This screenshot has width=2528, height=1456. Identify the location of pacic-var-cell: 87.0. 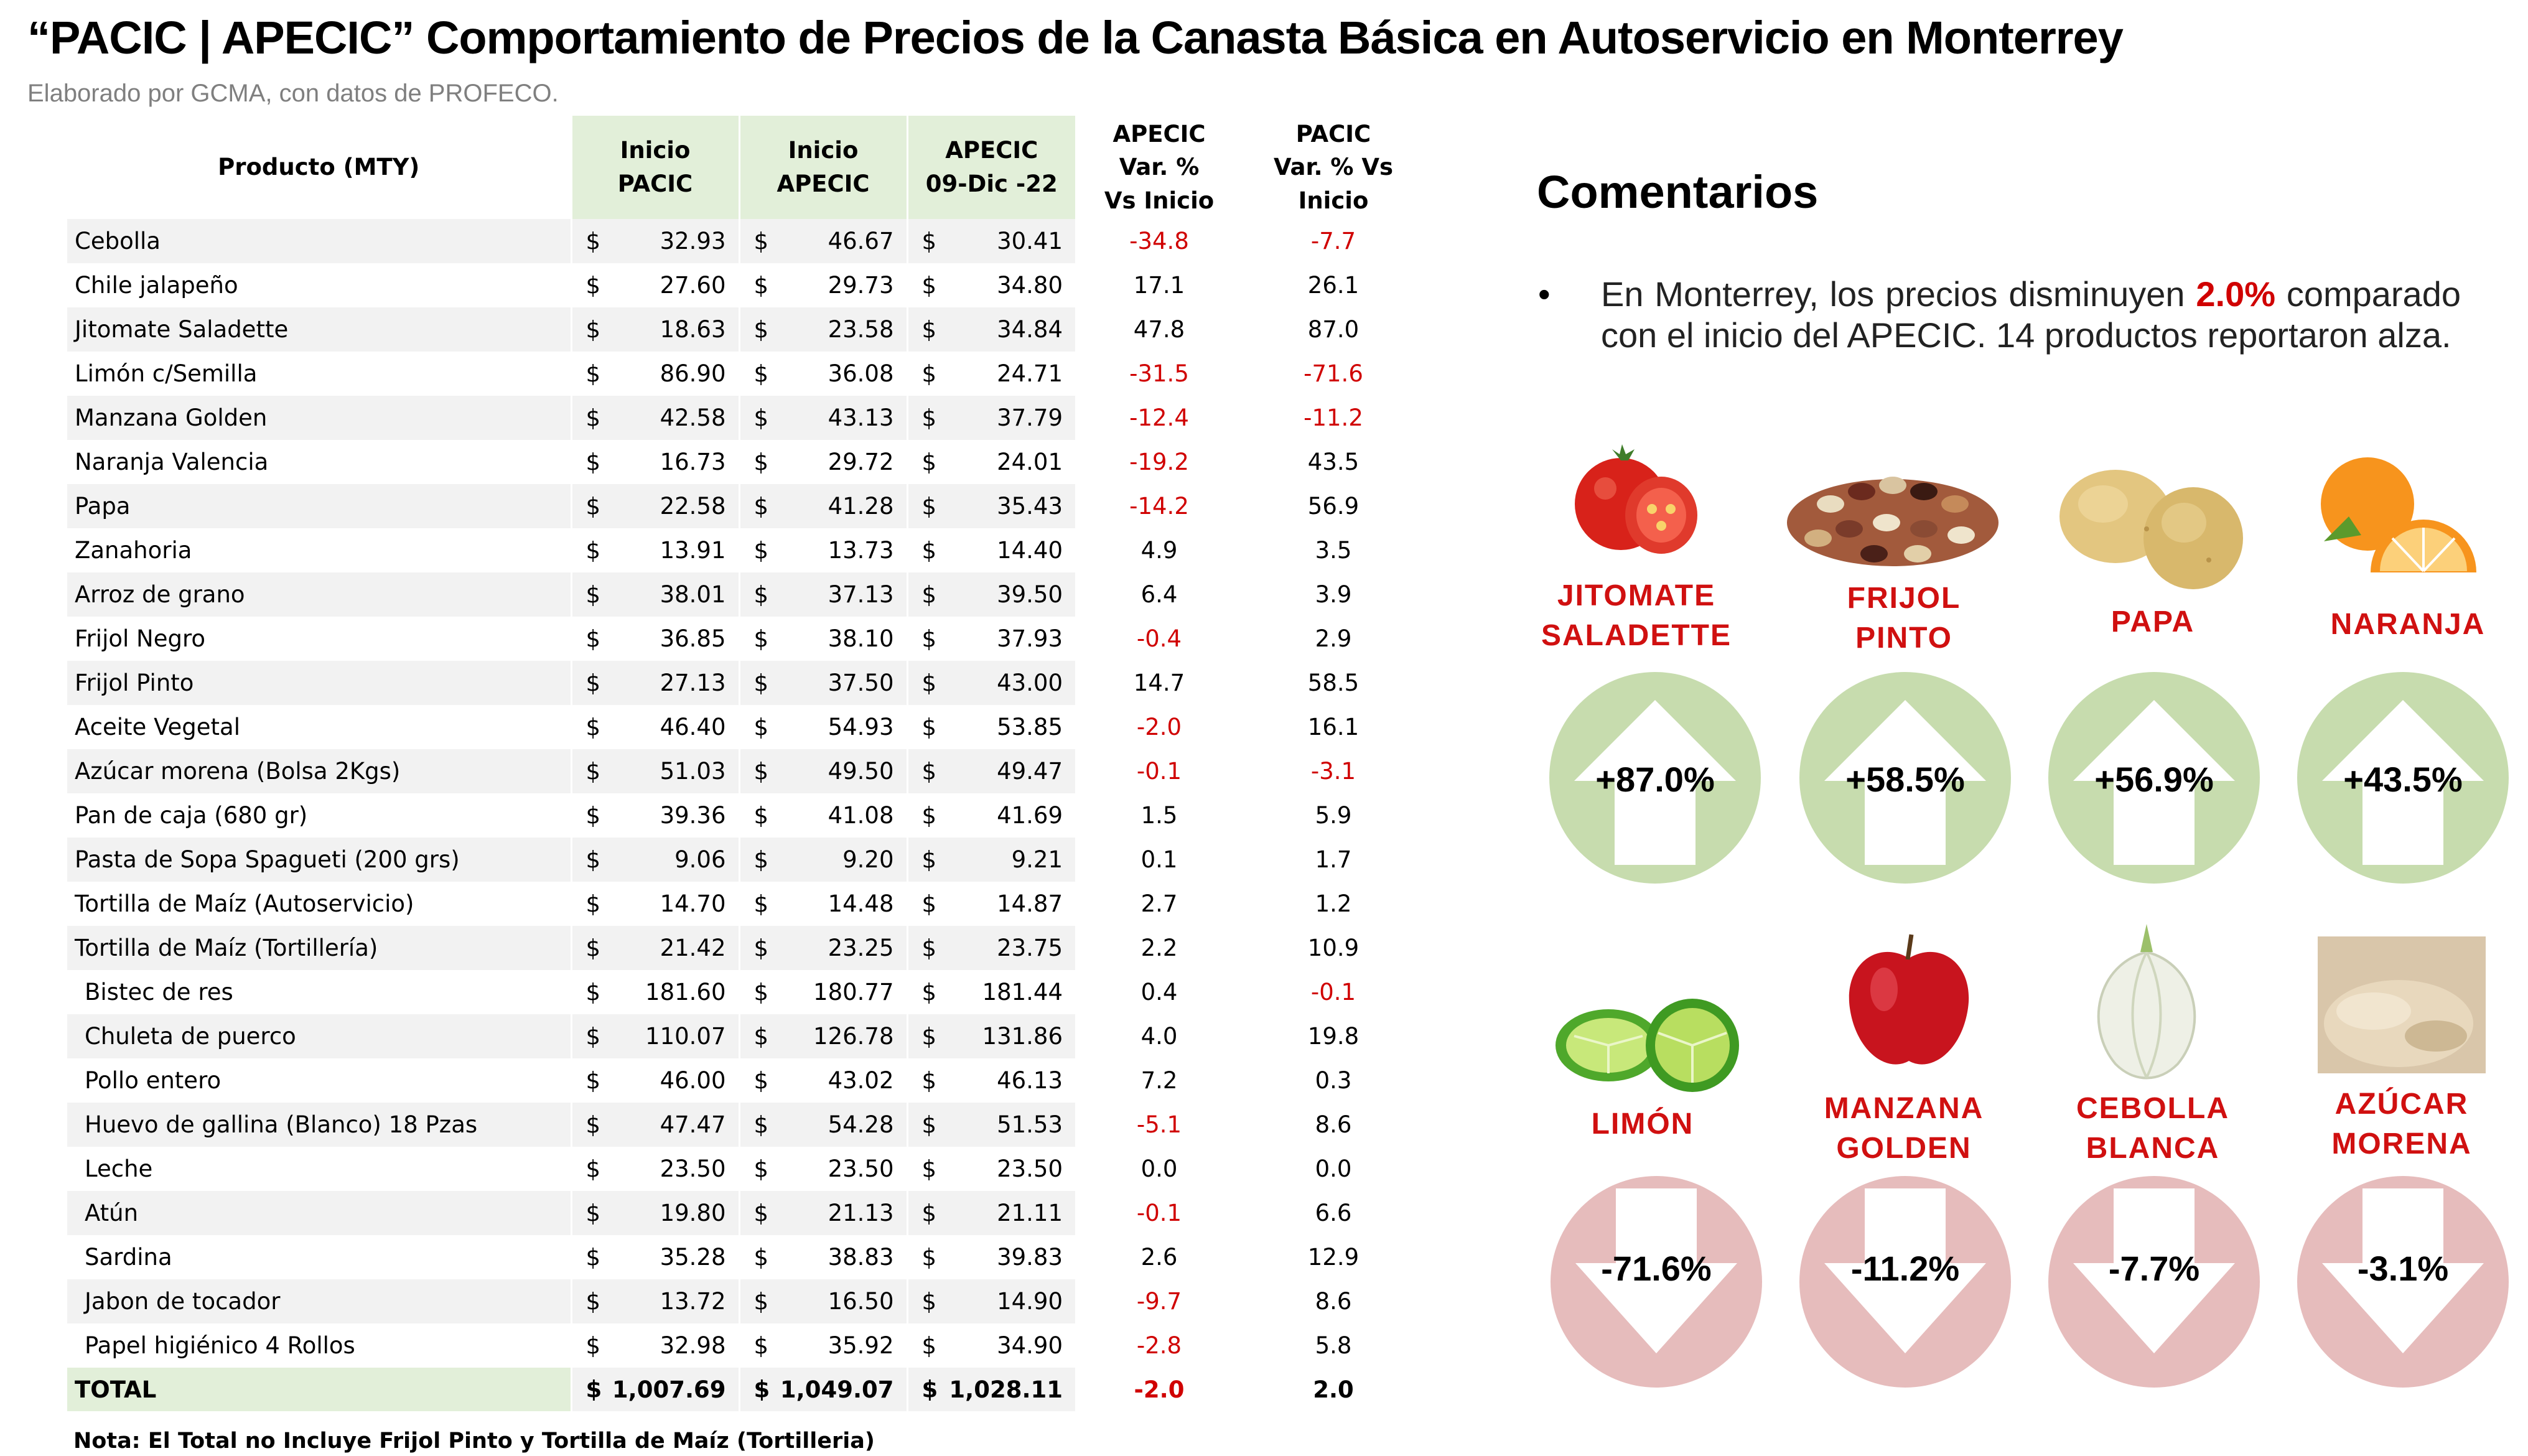
(1333, 329).